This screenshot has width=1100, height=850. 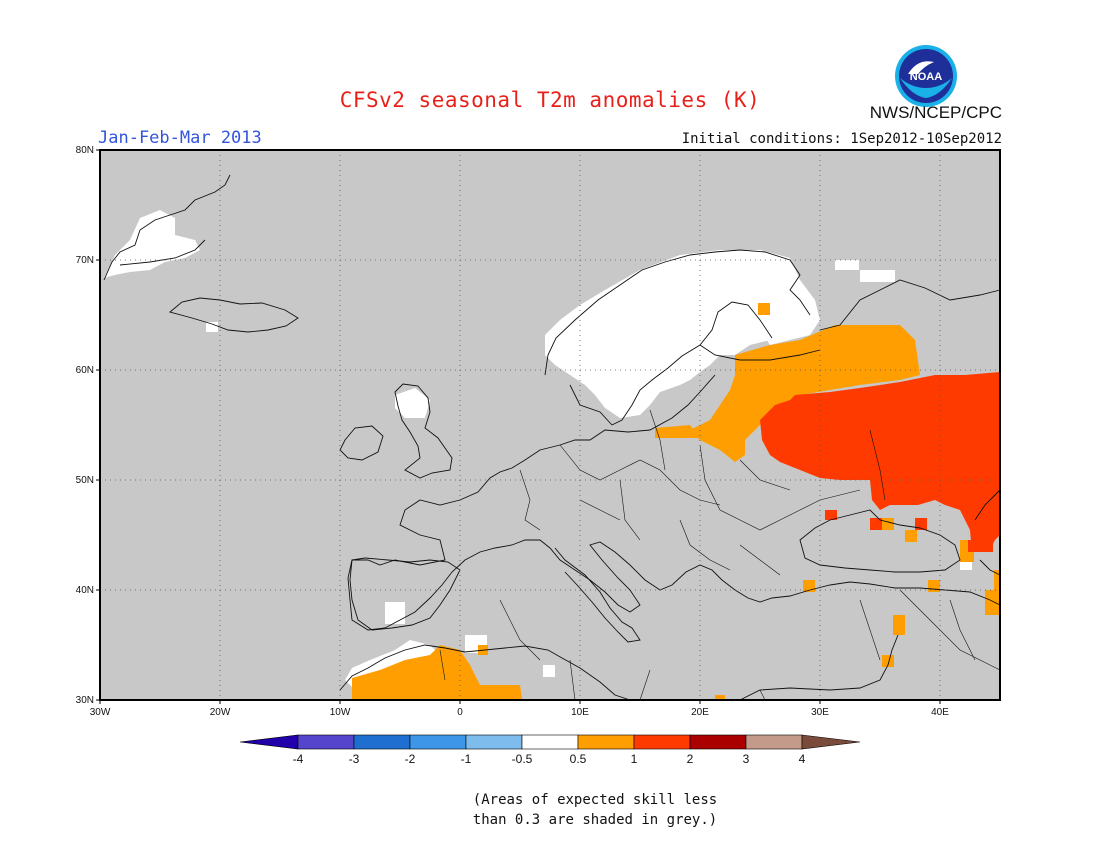 I want to click on legend-tick-label: -0.5, so click(x=522, y=759).